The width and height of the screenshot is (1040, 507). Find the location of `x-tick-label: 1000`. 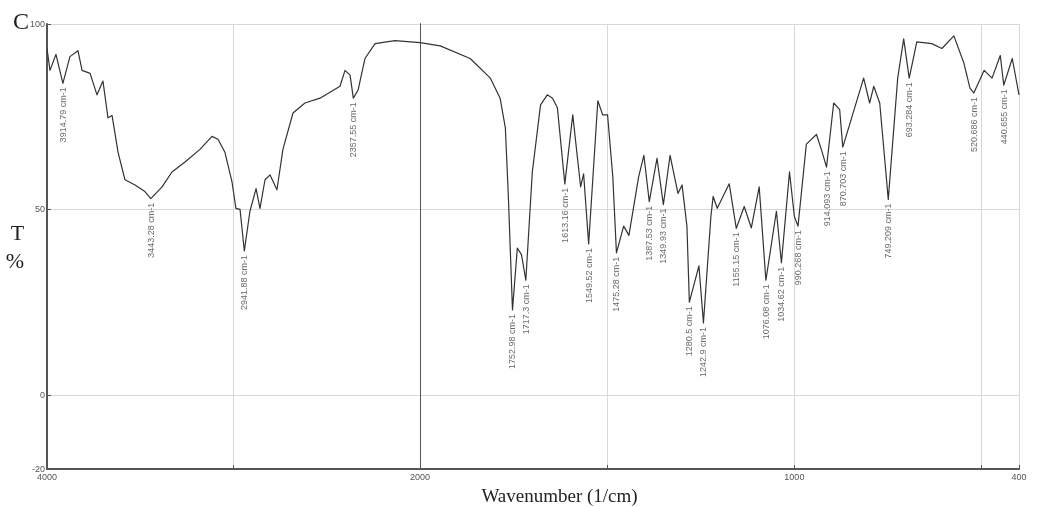

x-tick-label: 1000 is located at coordinates (794, 476).